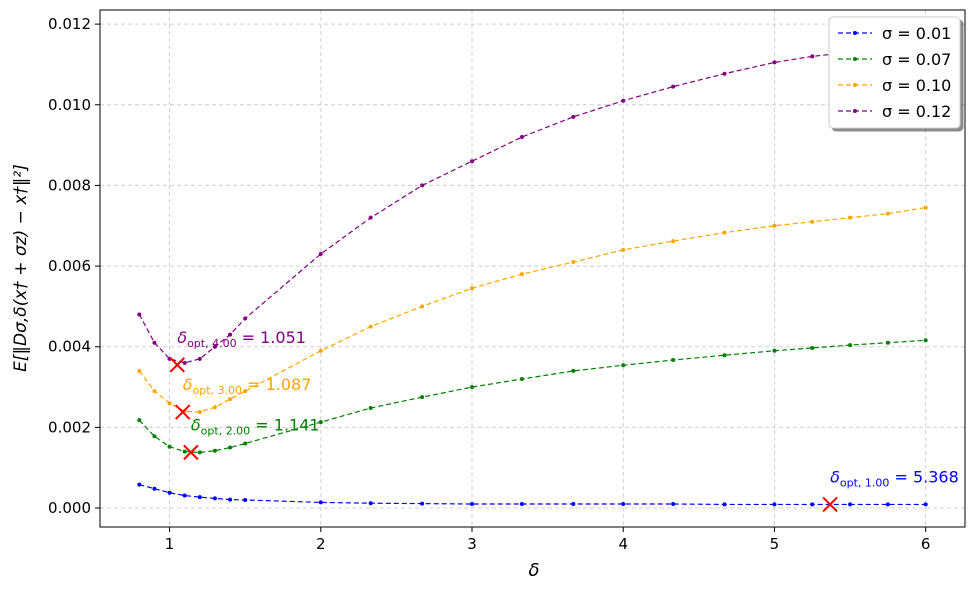 The height and width of the screenshot is (590, 976). I want to click on legend-label: σ = 0.10, so click(916, 85).